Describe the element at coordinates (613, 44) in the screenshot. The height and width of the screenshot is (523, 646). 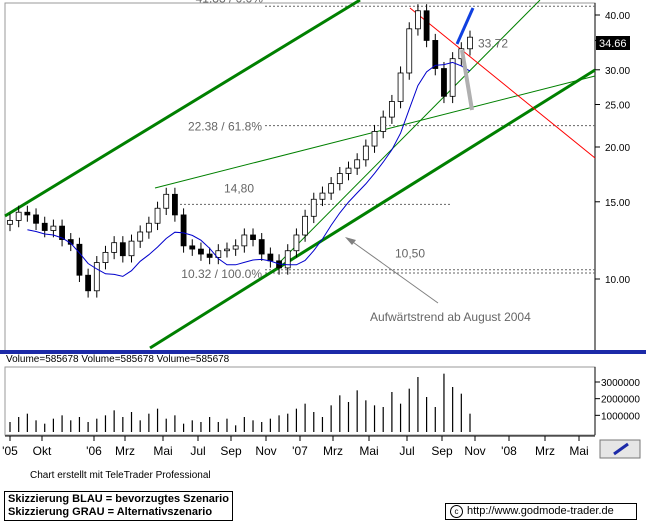
I see `last-price-label: 34.66` at that location.